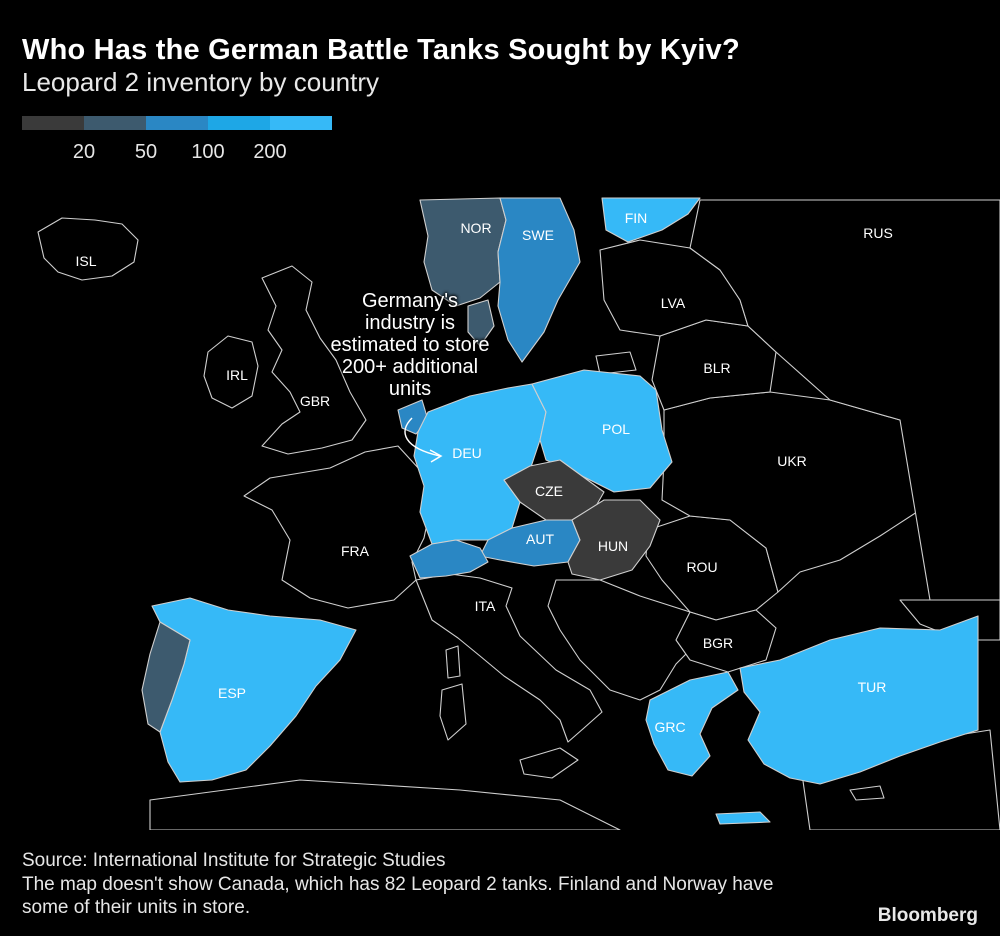 This screenshot has width=1000, height=936. Describe the element at coordinates (449, 559) in the screenshot. I see `country-shape-CHE` at that location.